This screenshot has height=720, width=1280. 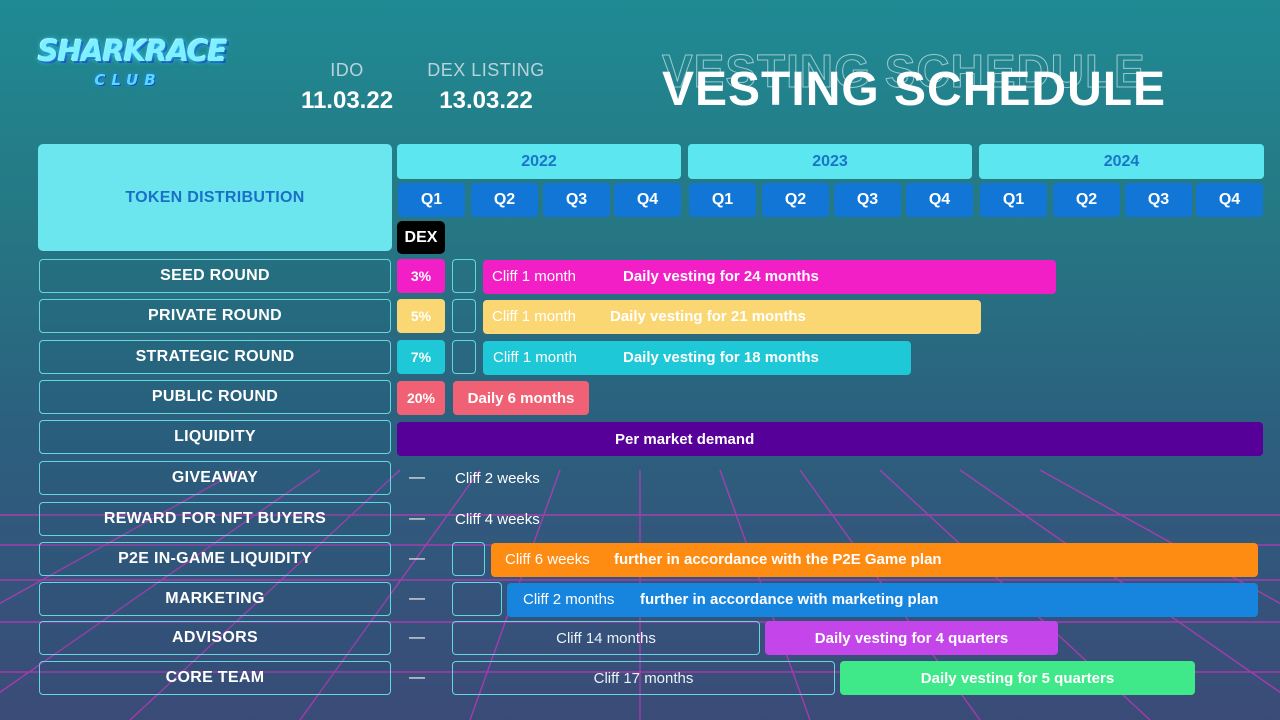 I want to click on public-round-vesting-bar: Daily 6 months, so click(x=521, y=398).